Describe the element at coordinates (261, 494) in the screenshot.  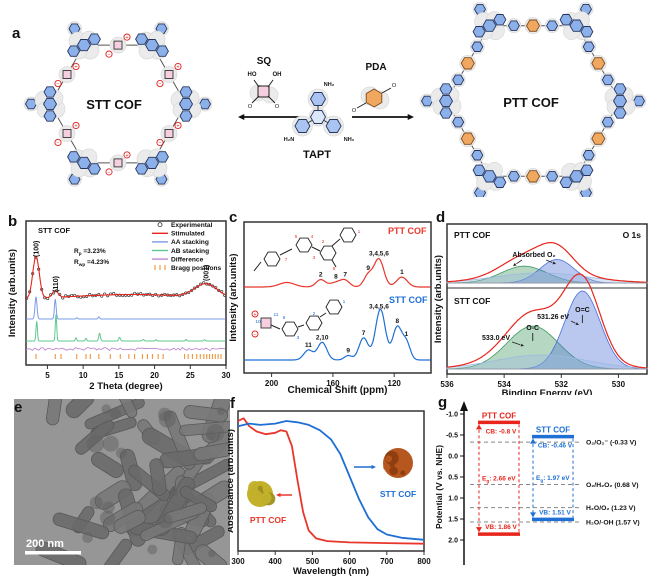
I see `ptt-powder-photo` at that location.